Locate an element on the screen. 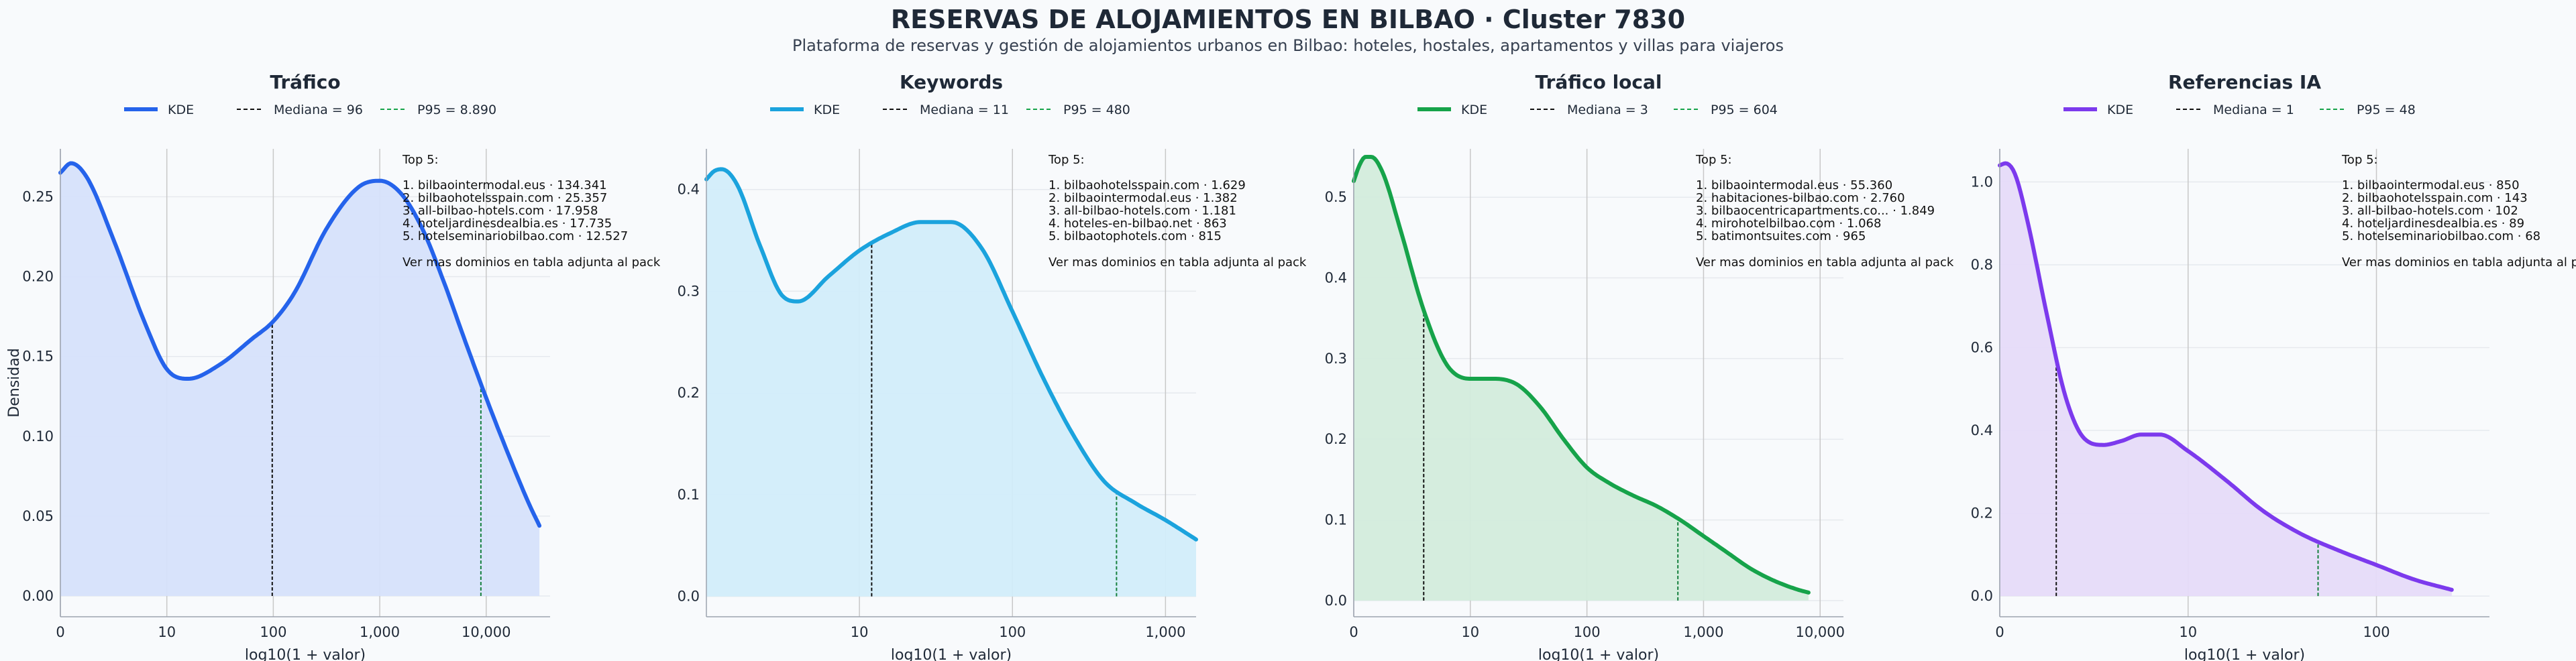 The width and height of the screenshot is (2576, 661). top5-item: 2. bilbaohotelsspain.com · 25.357 is located at coordinates (504, 198).